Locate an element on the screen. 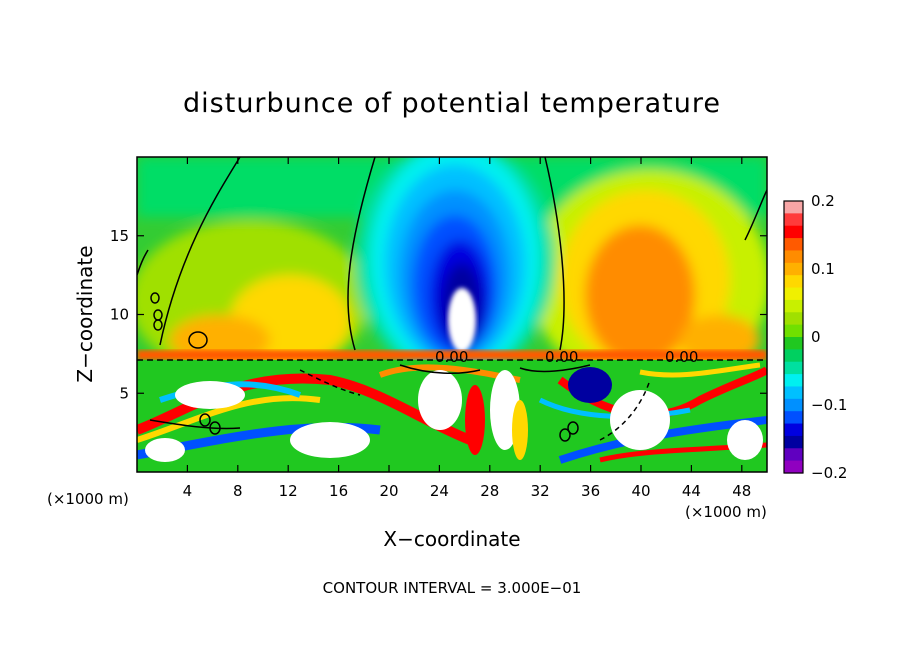  x-tick-label: 36 is located at coordinates (590, 491).